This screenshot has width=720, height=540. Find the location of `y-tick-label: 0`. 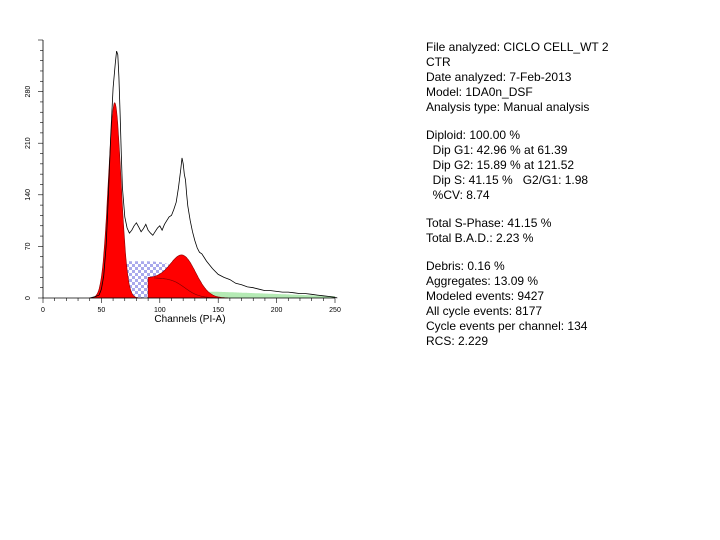

y-tick-label: 0 is located at coordinates (28, 298).